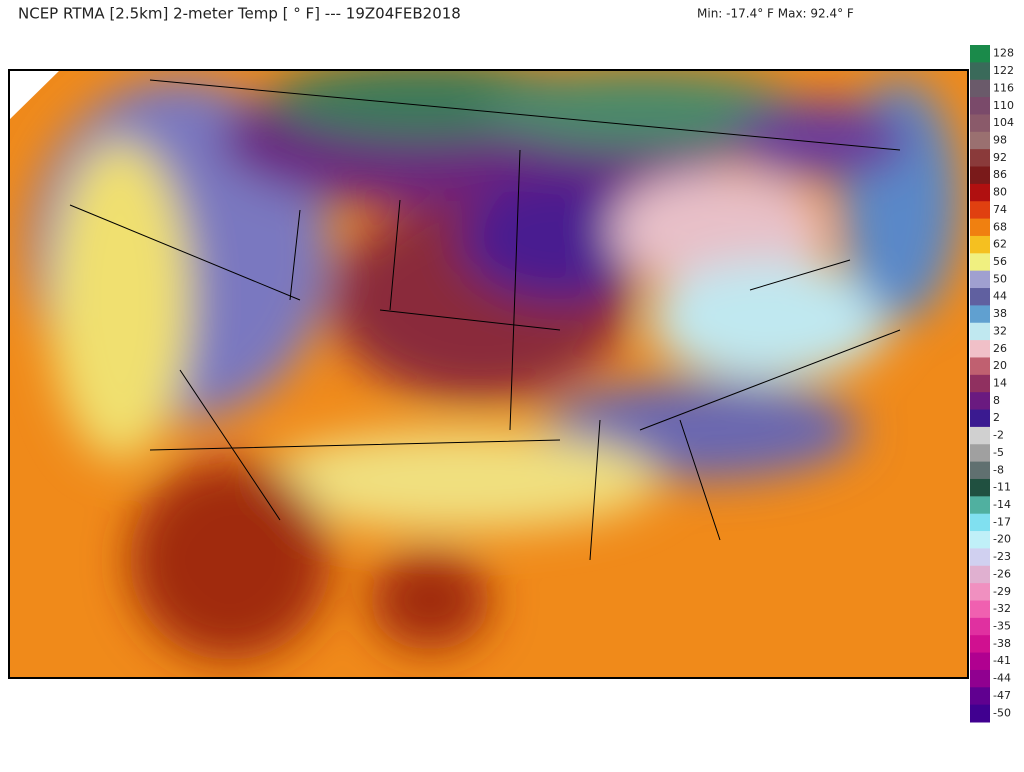  What do you see at coordinates (1002, 487) in the screenshot?
I see `colorbar-label: -11` at bounding box center [1002, 487].